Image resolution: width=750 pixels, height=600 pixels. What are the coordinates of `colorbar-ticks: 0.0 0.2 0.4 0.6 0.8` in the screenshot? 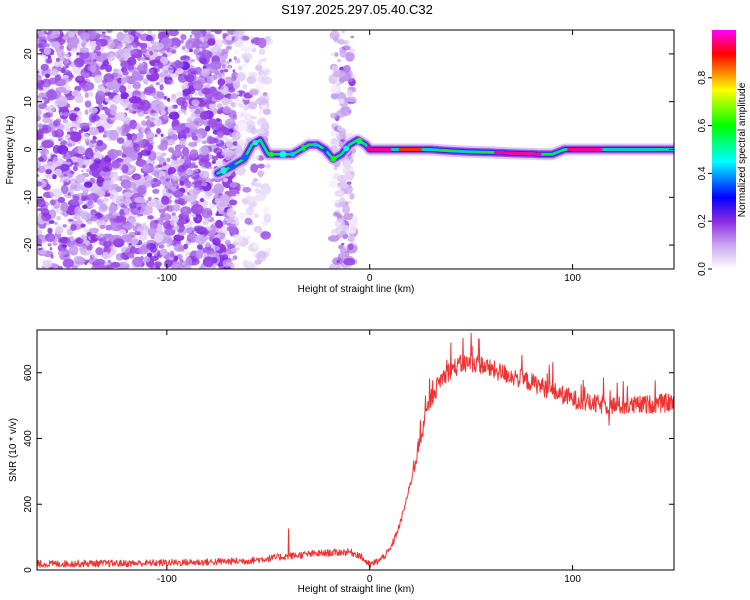 It's located at (704, 173).